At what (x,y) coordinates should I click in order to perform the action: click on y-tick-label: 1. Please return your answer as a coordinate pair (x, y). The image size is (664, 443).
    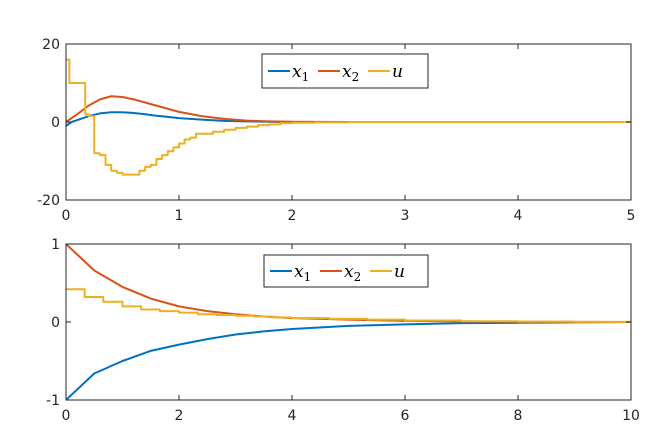
    Looking at the image, I should click on (55, 245).